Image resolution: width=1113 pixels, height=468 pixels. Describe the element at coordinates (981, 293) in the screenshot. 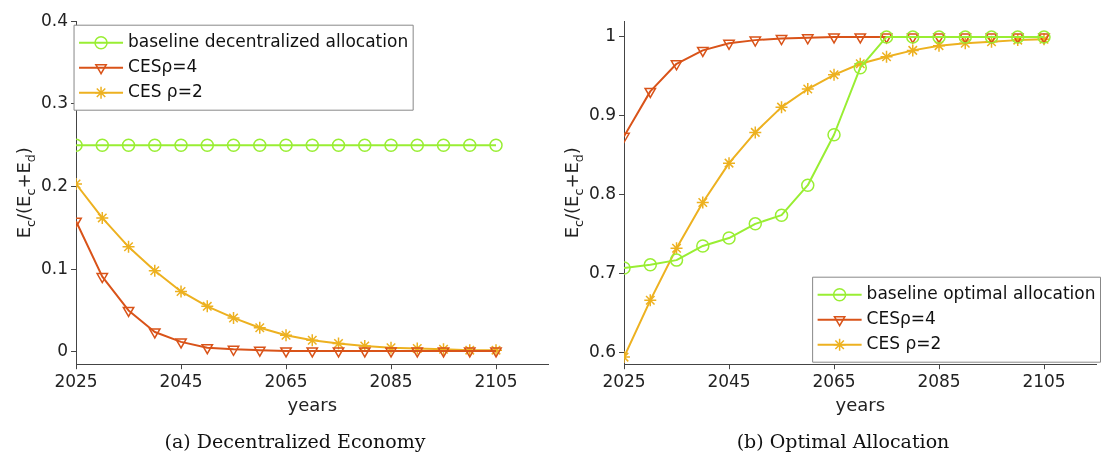

I see `legend-label: baseline optimal allocation` at that location.